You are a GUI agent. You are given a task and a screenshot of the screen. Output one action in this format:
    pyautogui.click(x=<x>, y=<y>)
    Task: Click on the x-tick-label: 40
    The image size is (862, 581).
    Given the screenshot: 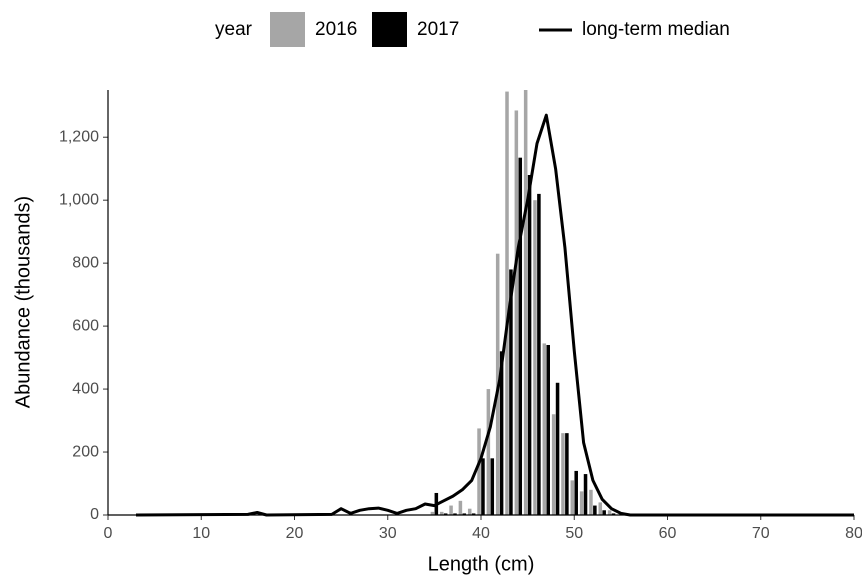 What is the action you would take?
    pyautogui.click(x=481, y=533)
    